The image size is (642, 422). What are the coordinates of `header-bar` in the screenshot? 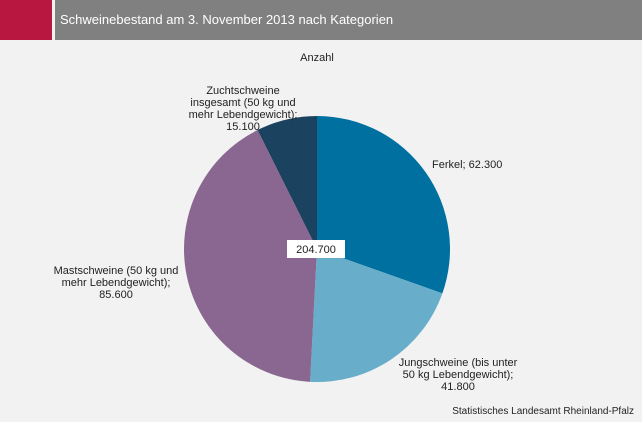 It's located at (348, 20).